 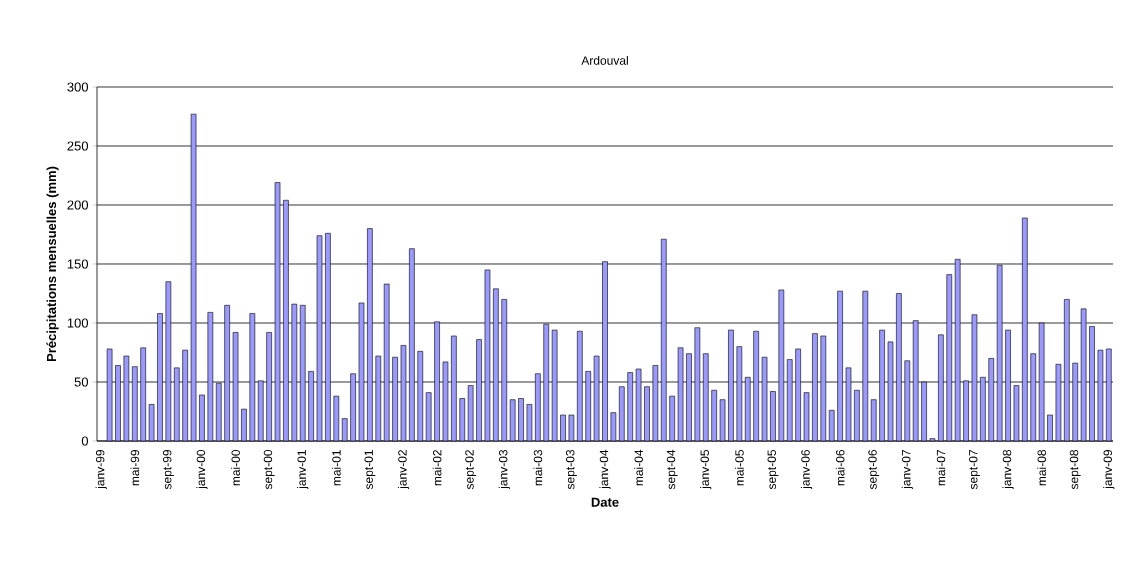 What do you see at coordinates (52, 264) in the screenshot?
I see `y-axis-title: Précipitations mensuelles (mm)` at bounding box center [52, 264].